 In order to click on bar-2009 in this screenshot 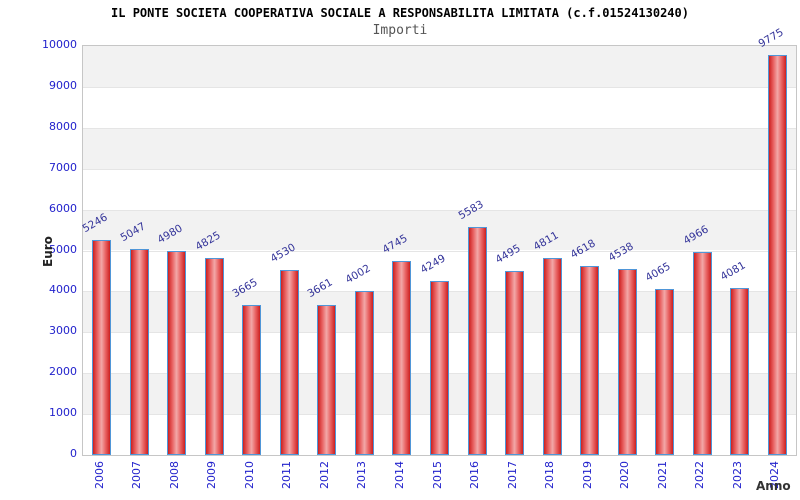, I will do `click(214, 356)`.